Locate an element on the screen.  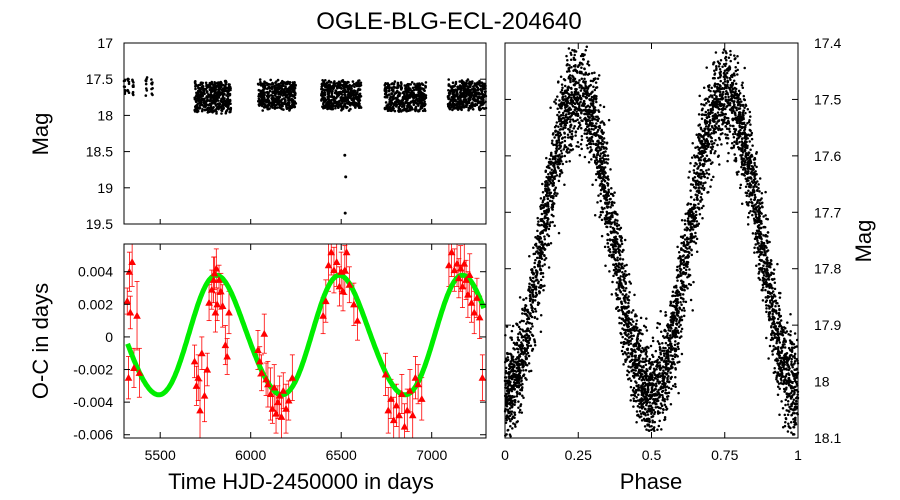
oc-triangles is located at coordinates (305, 339).